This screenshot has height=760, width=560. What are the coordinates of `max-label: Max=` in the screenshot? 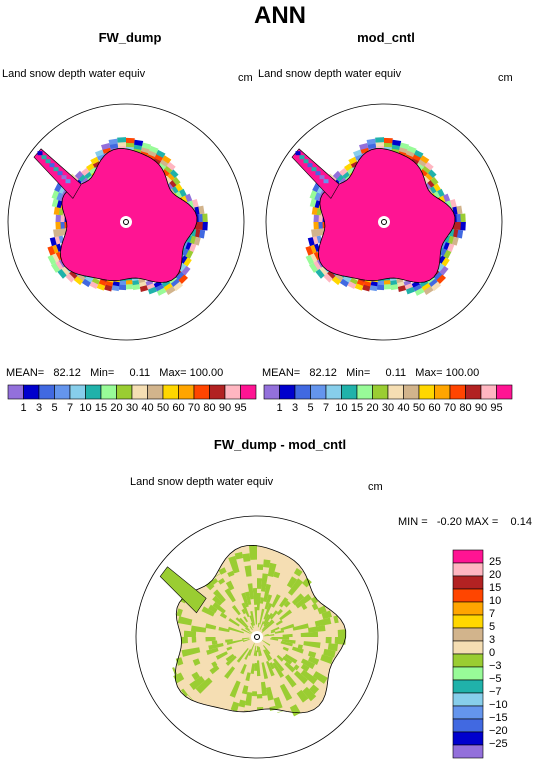 It's located at (173, 373).